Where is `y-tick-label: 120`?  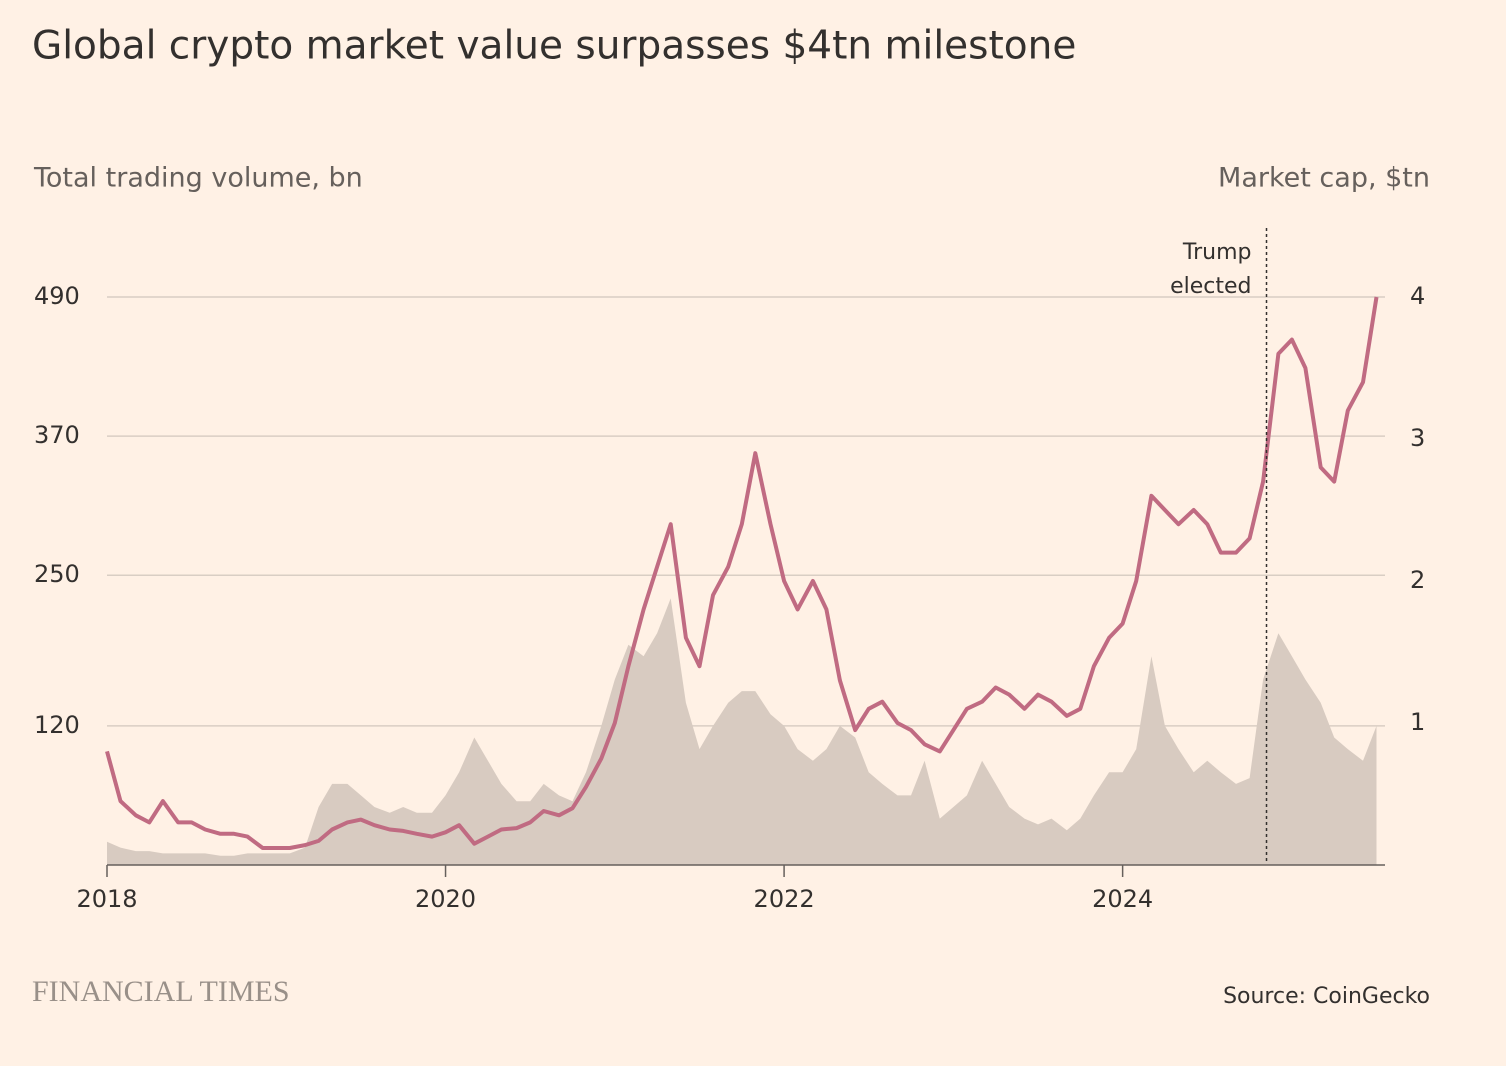
y-tick-label: 120 is located at coordinates (57, 725).